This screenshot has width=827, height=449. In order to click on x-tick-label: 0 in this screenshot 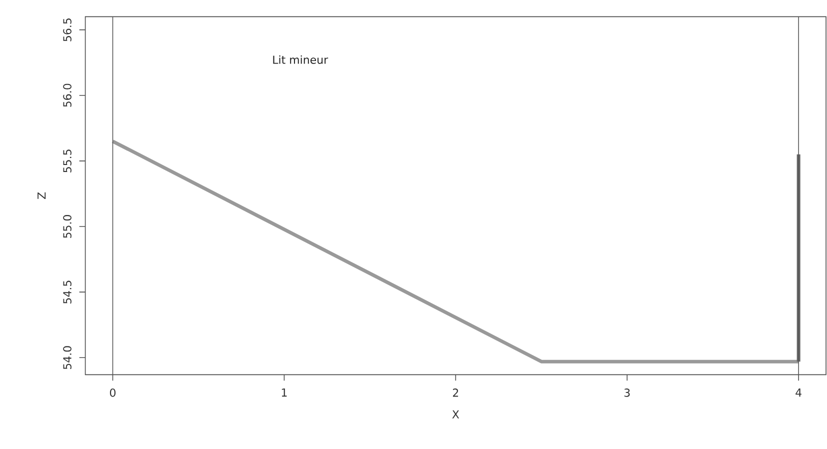, I will do `click(113, 392)`.